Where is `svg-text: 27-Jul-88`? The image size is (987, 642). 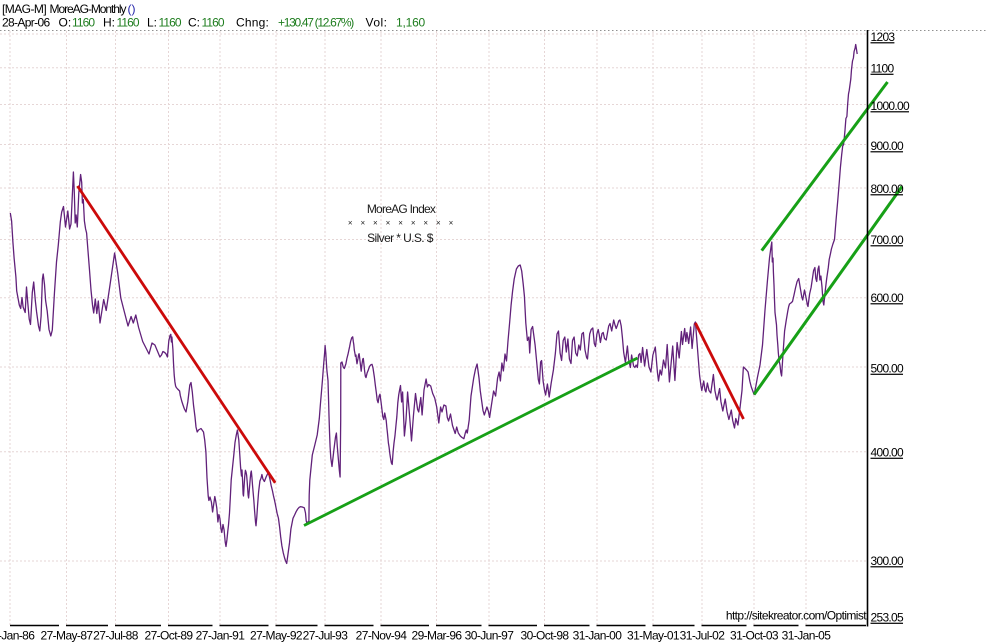 svg-text: 27-Jul-88 is located at coordinates (116, 635).